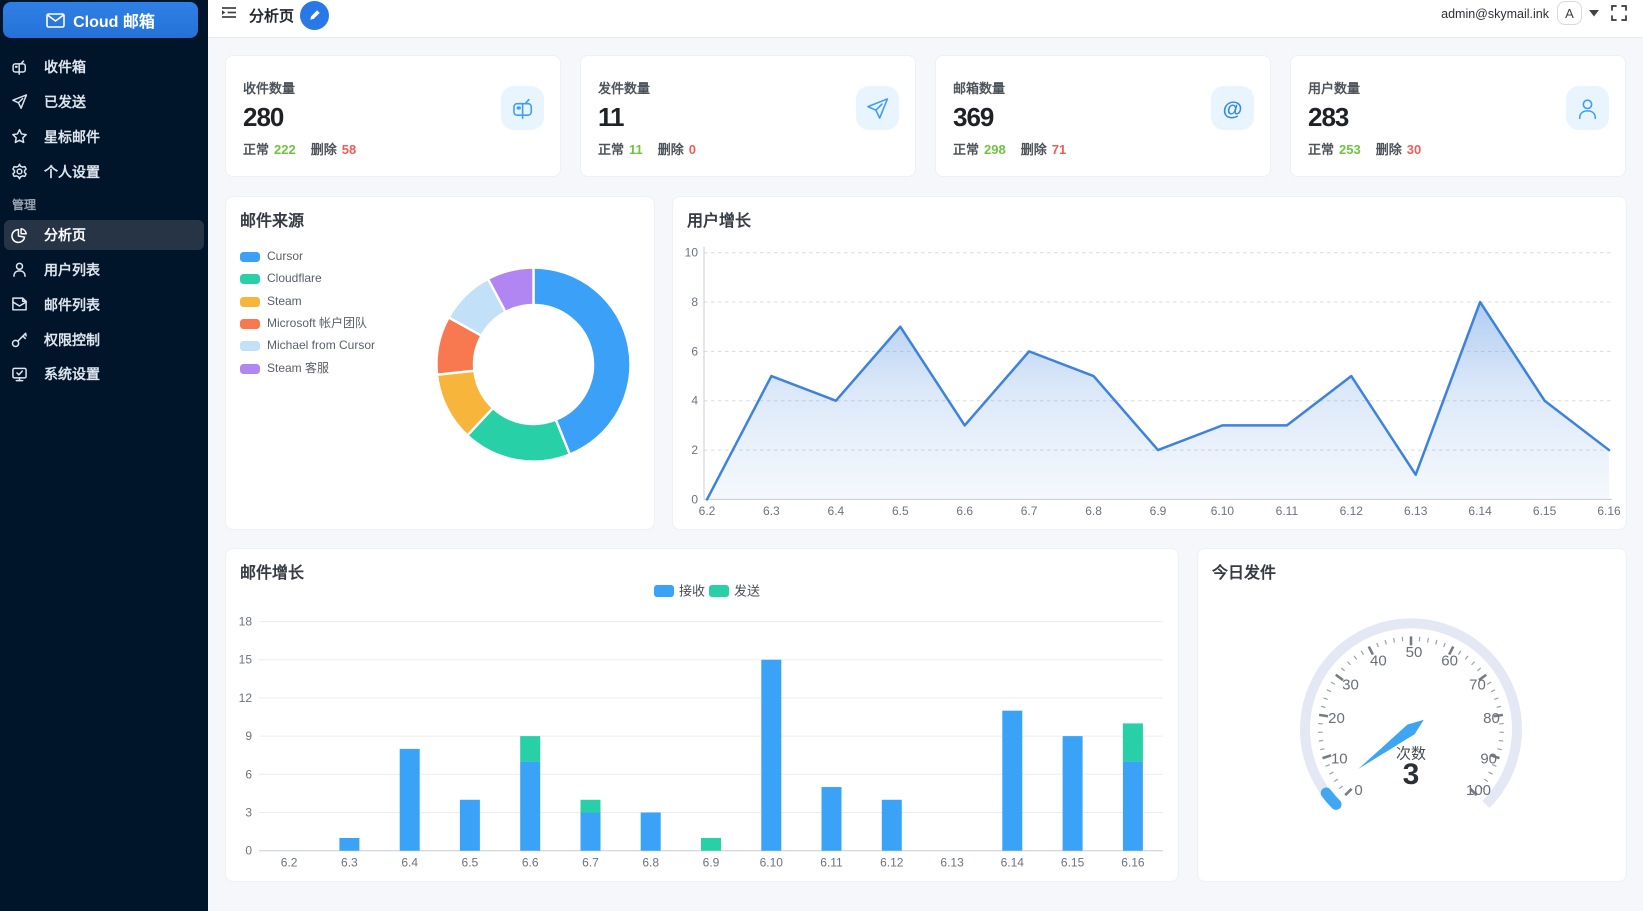  What do you see at coordinates (1336, 718) in the screenshot?
I see `svg-text: 20` at bounding box center [1336, 718].